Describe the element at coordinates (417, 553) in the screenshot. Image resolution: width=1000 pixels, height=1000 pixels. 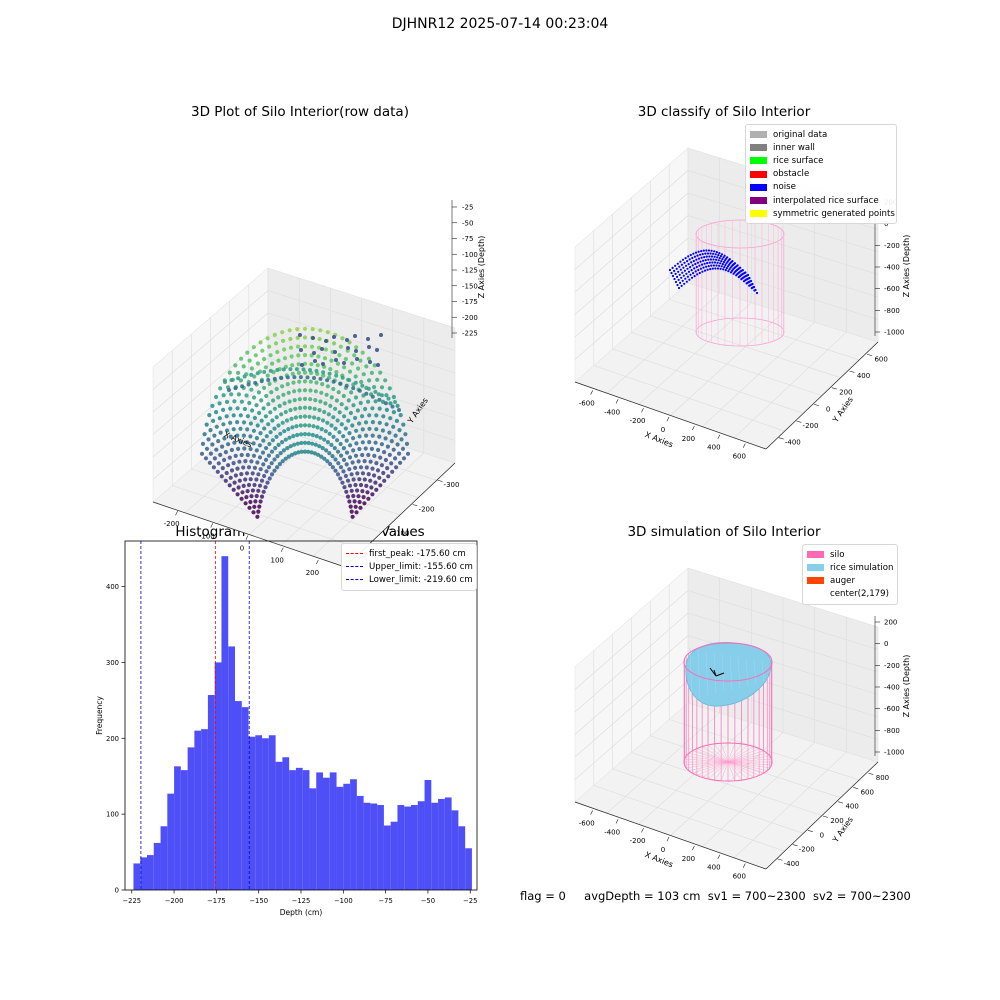
I see `legend-label: first_peak: -175.60 cm` at that location.